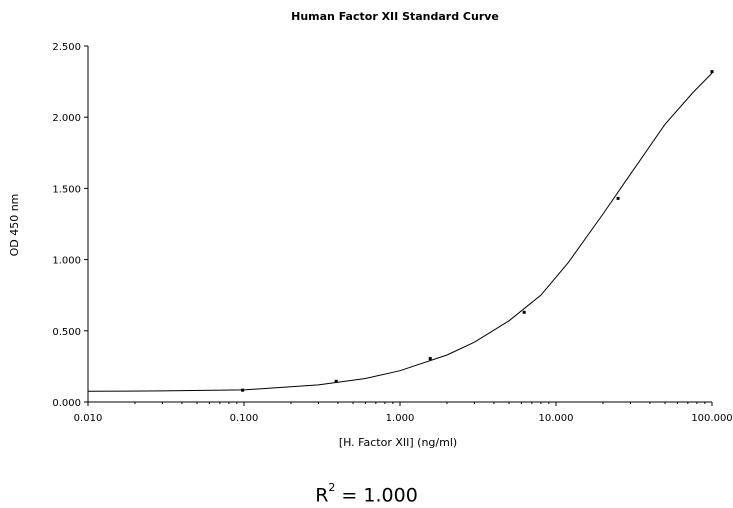 The image size is (733, 508). I want to click on y-tick-label: 1.000, so click(66, 261).